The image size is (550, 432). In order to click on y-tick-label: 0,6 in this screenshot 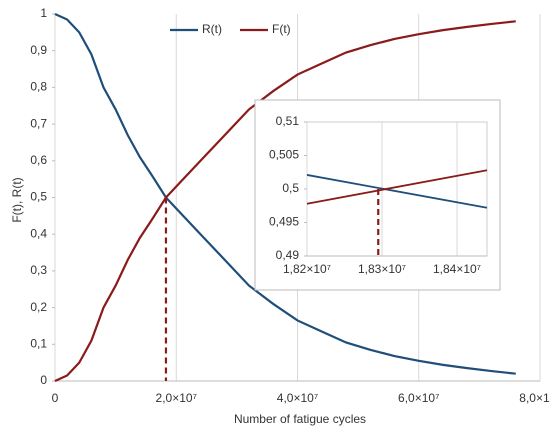, I will do `click(38, 160)`.